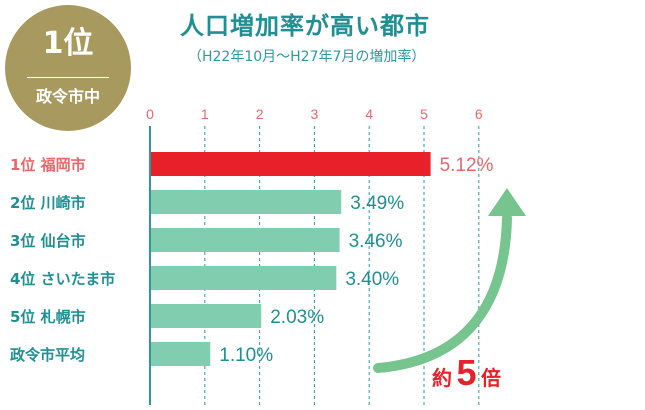 This screenshot has height=410, width=645. What do you see at coordinates (369, 114) in the screenshot?
I see `x-tick-label: 4` at bounding box center [369, 114].